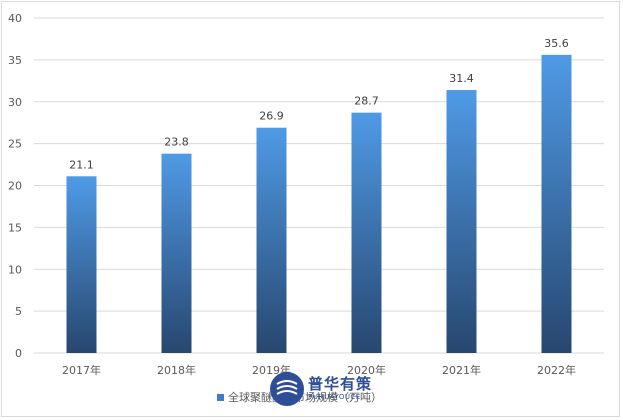  I want to click on legend-swatch, so click(220, 397).